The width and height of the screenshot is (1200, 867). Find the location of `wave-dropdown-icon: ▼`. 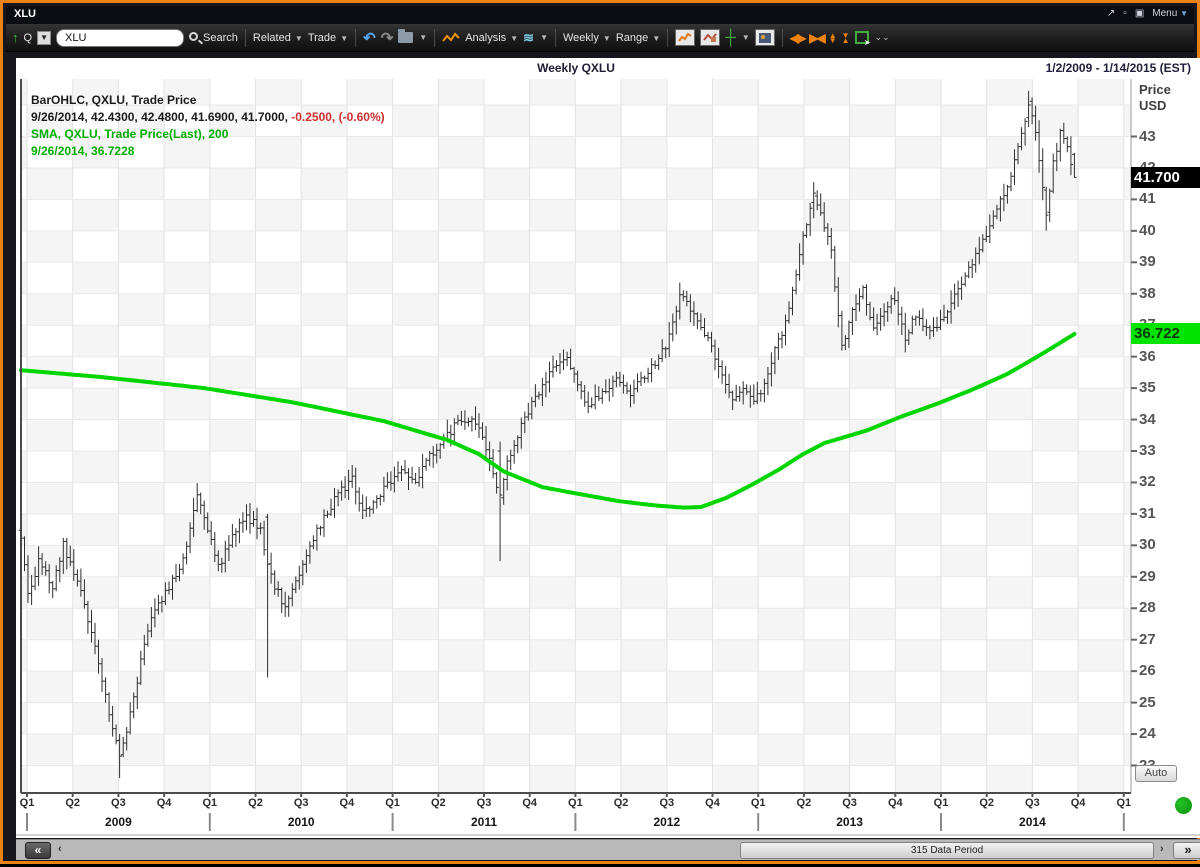

wave-dropdown-icon: ▼ is located at coordinates (544, 37).